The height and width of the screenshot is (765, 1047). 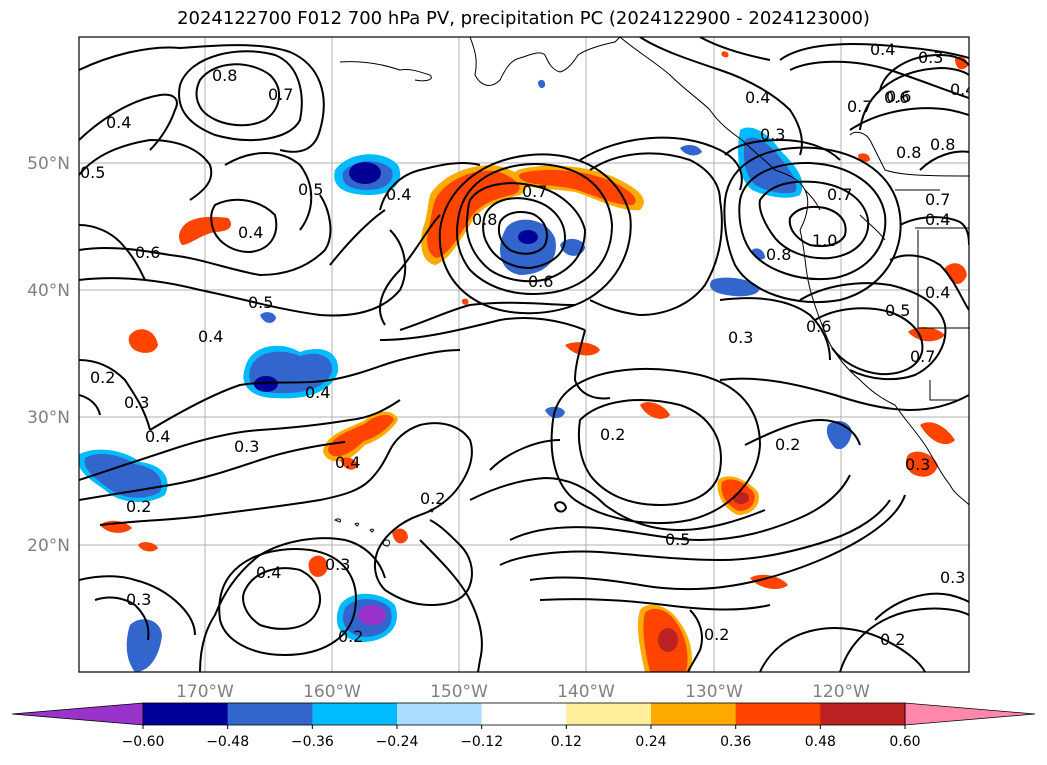 I want to click on colorbar-tick-label: −0.60, so click(x=143, y=742).